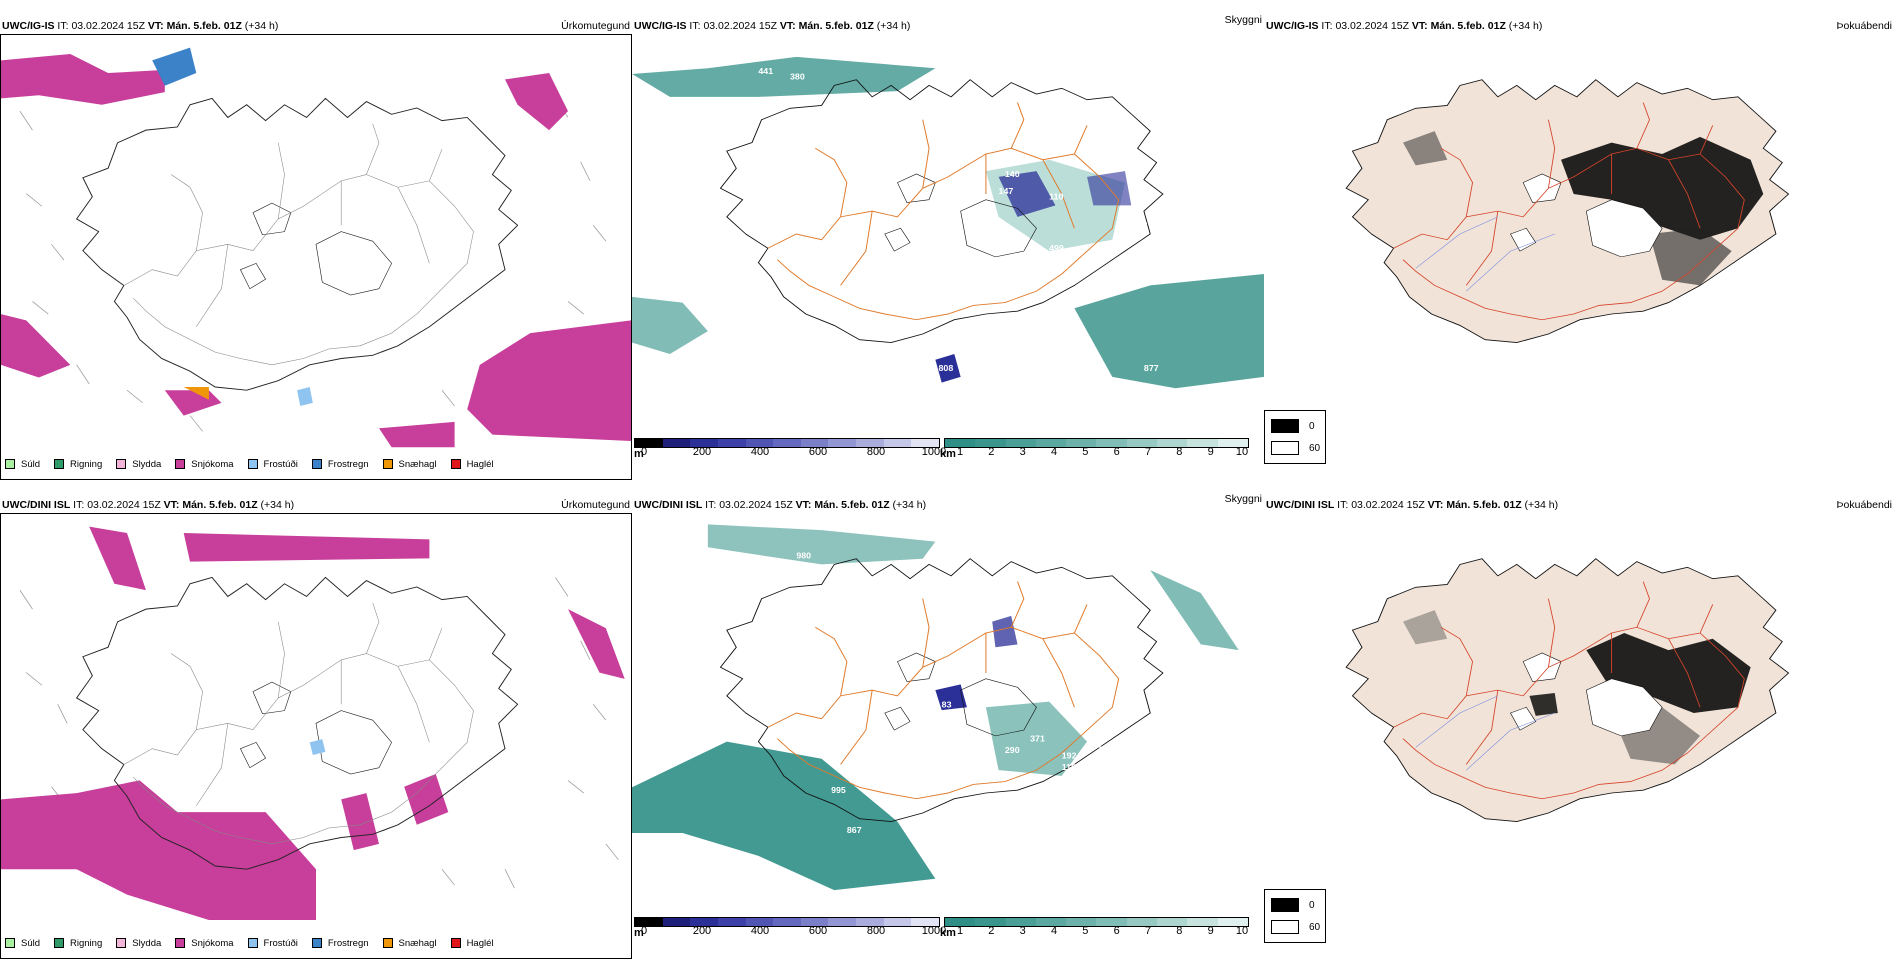  I want to click on cloud-label: 980, so click(803, 555).